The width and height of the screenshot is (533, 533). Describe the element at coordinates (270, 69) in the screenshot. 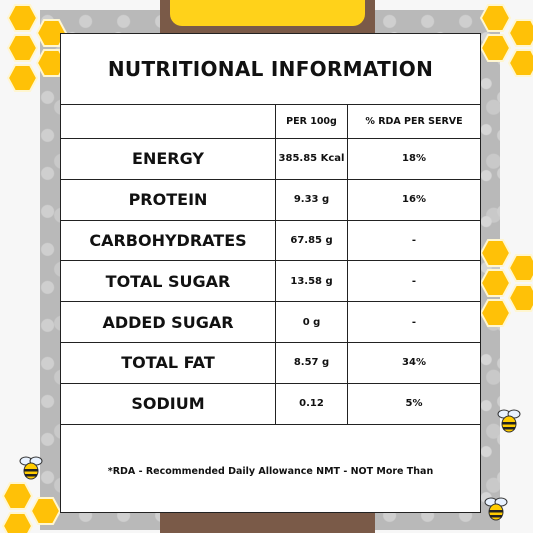

I see `page-title: NUTRITIONAL INFORMATION` at that location.